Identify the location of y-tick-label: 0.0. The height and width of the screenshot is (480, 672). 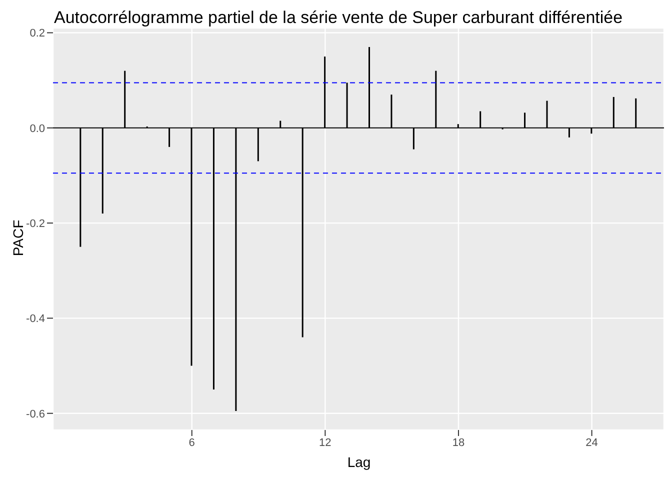
(37, 128).